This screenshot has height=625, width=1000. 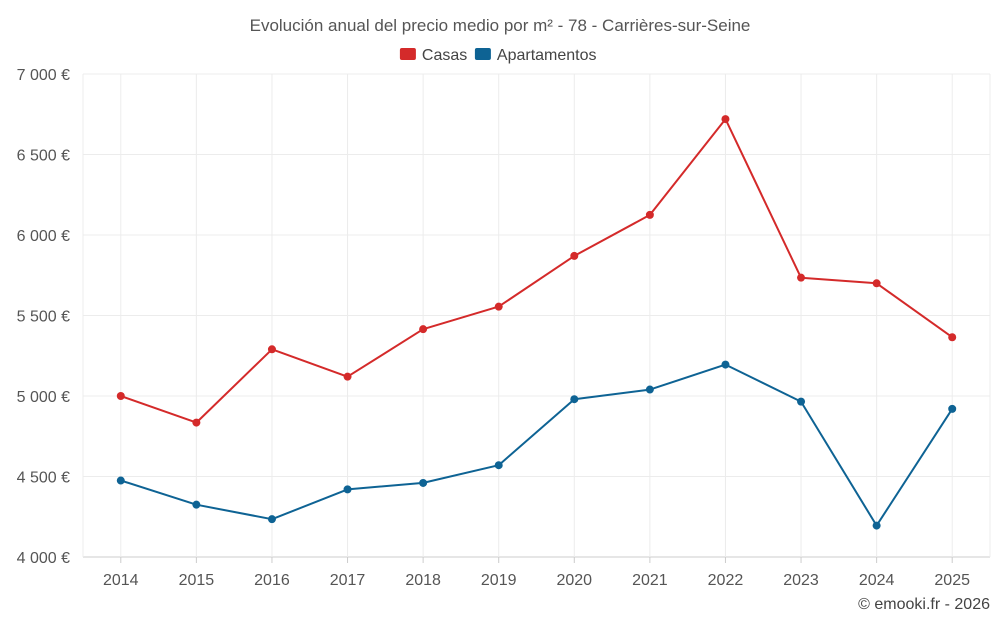 I want to click on y-tick-label: 7 000 €, so click(x=43, y=75).